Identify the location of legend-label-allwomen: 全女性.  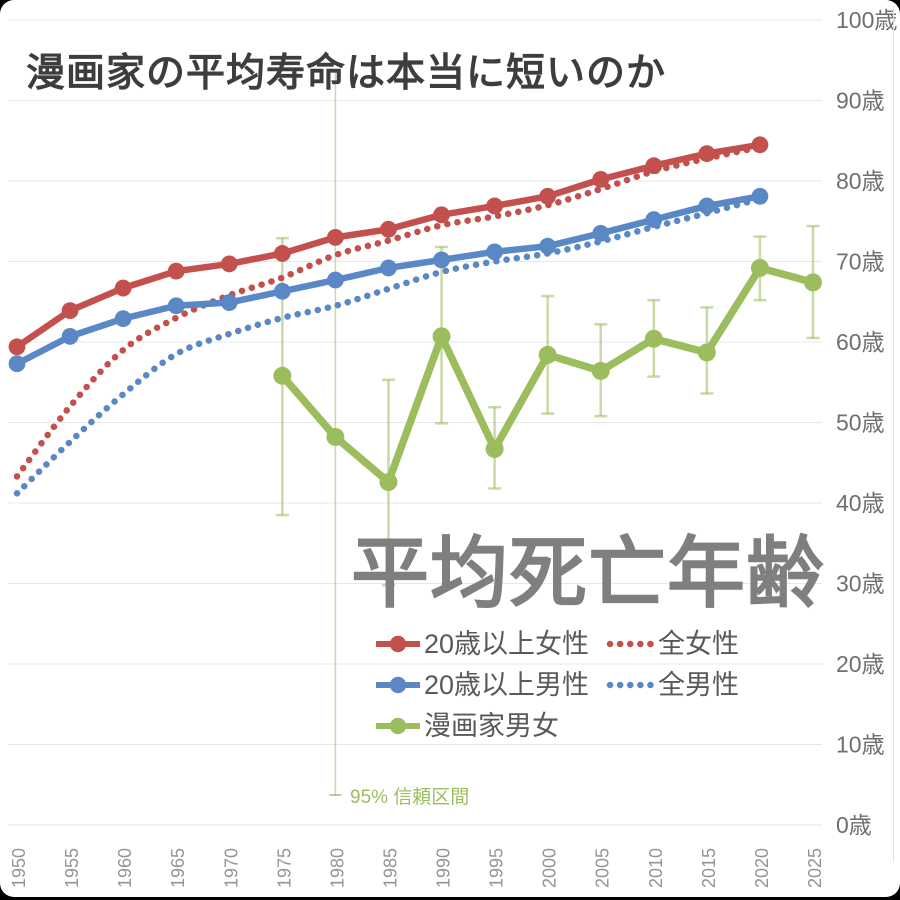
(698, 644).